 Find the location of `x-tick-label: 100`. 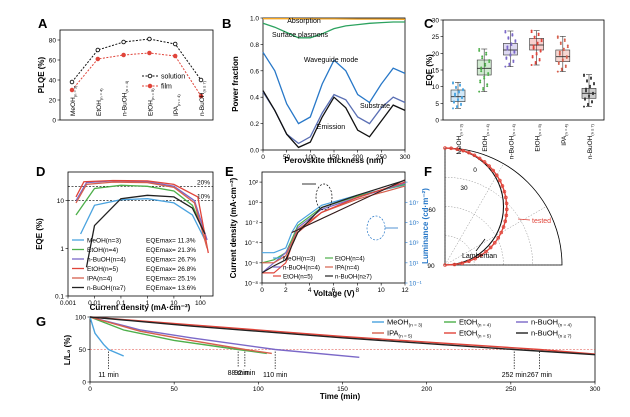

x-tick-label: 100 is located at coordinates (200, 303).